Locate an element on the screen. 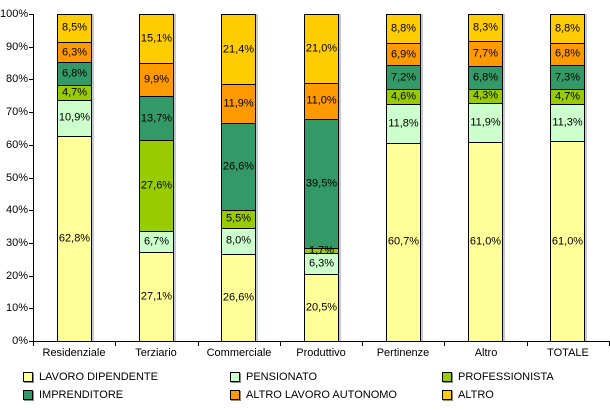  y-axis-tick-label: 50% is located at coordinates (16, 178).